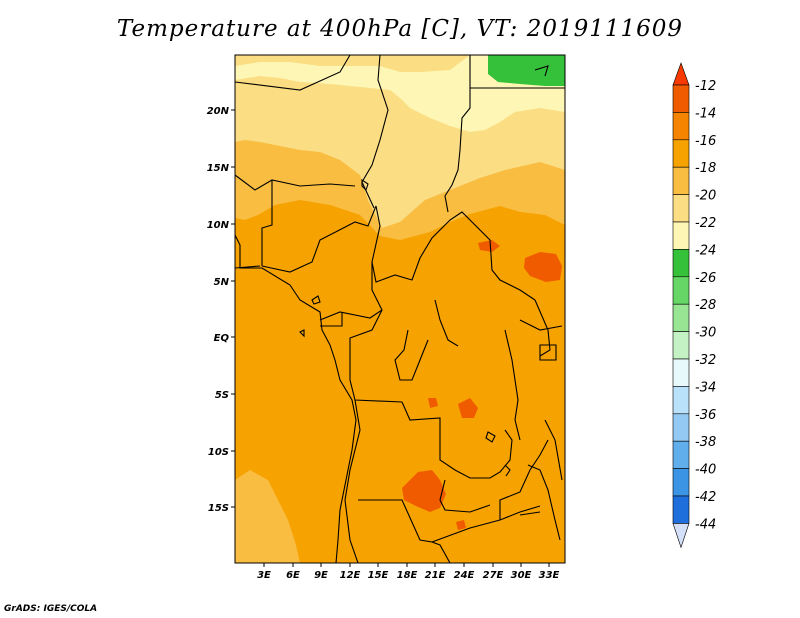 The width and height of the screenshot is (800, 618). I want to click on colorbar-label: -42, so click(705, 497).